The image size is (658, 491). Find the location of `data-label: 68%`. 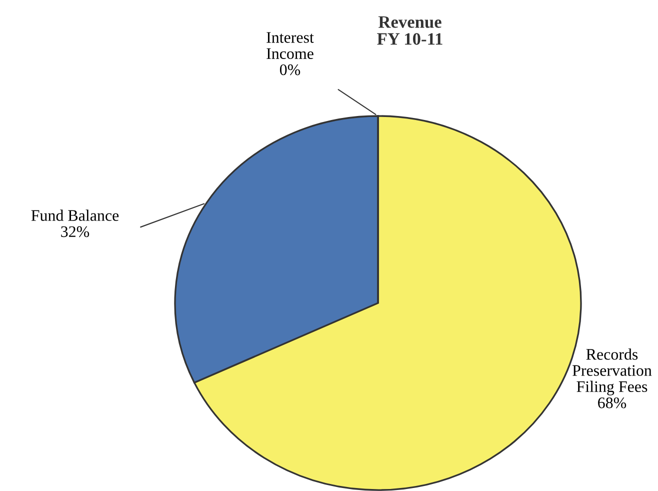

data-label: 68% is located at coordinates (612, 402).